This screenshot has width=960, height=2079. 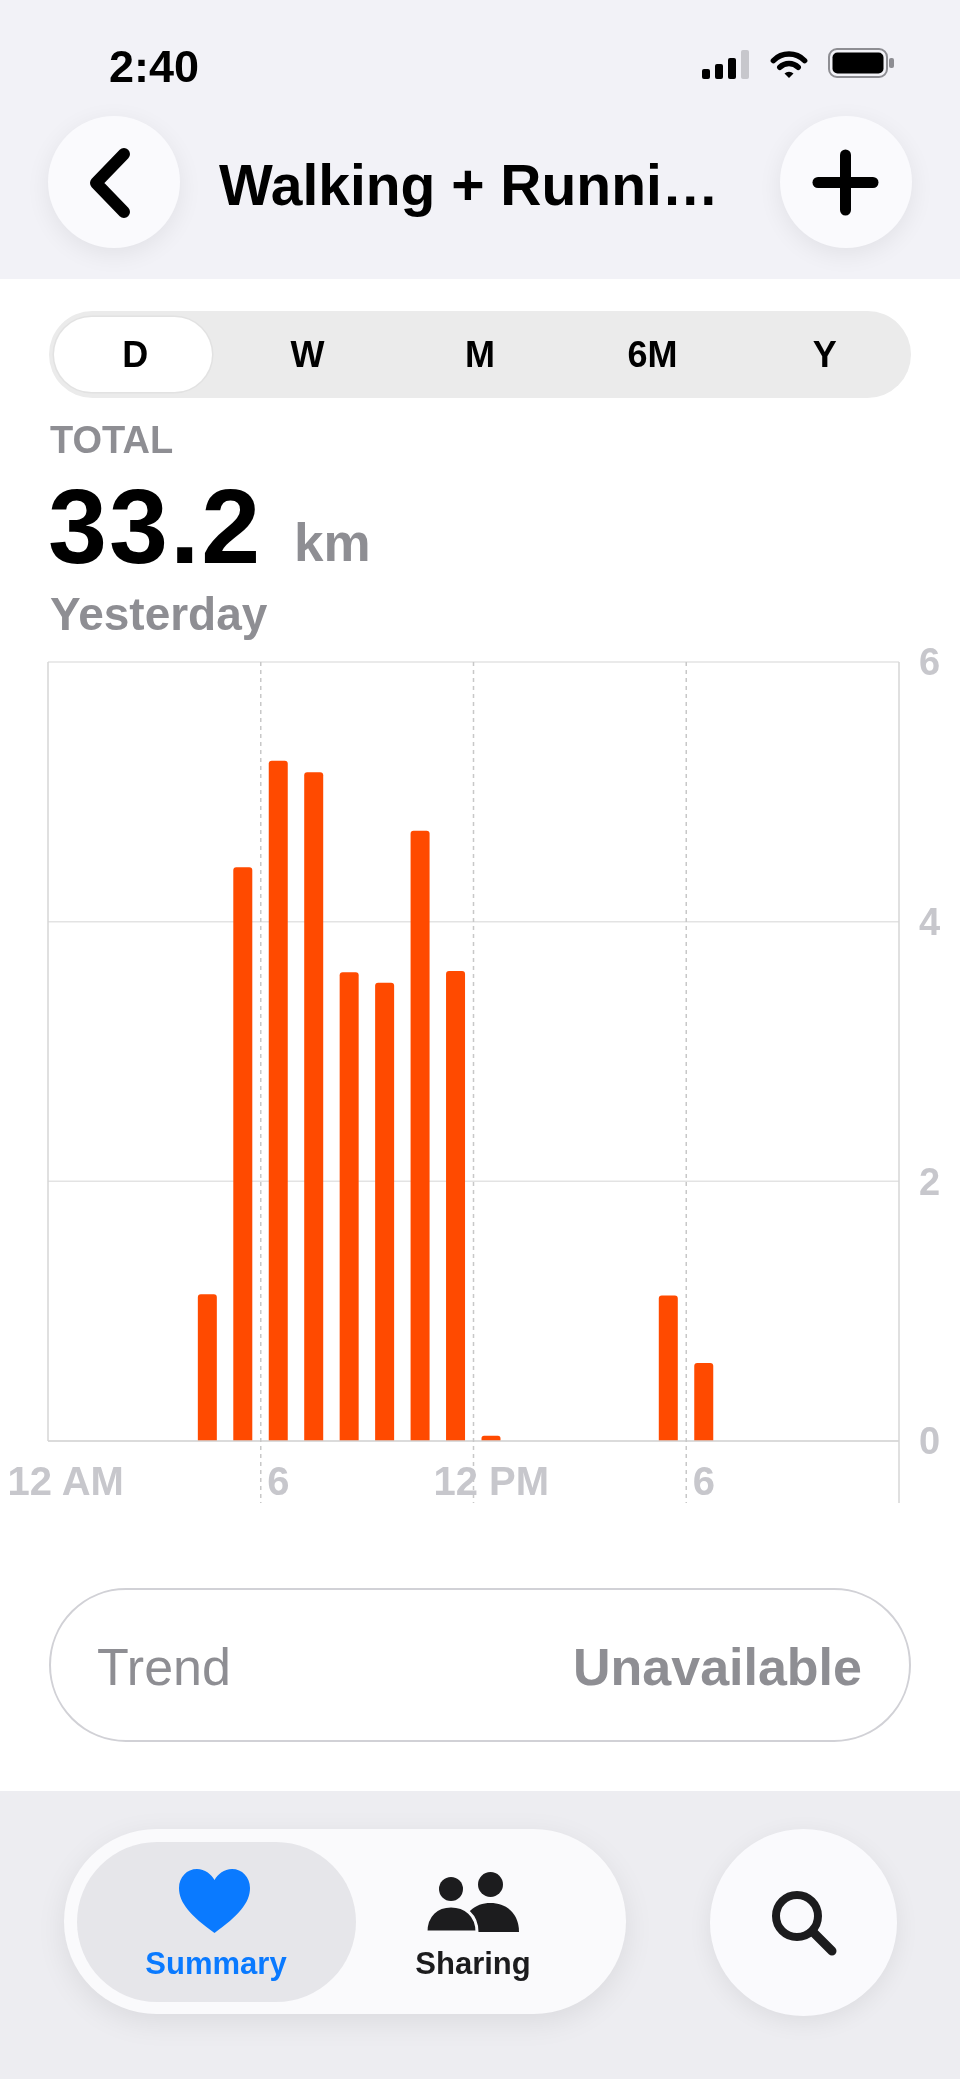 What do you see at coordinates (491, 1481) in the screenshot?
I see `x-tick-label: 12 PM` at bounding box center [491, 1481].